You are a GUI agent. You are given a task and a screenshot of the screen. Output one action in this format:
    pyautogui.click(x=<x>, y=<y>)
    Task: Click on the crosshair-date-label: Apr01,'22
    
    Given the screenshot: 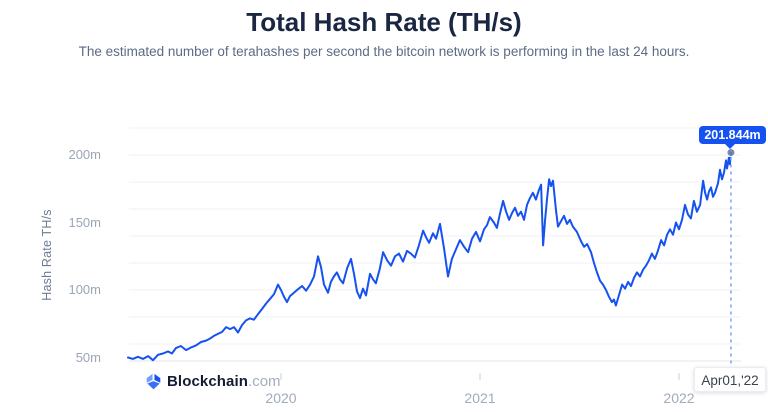 What is the action you would take?
    pyautogui.click(x=730, y=379)
    